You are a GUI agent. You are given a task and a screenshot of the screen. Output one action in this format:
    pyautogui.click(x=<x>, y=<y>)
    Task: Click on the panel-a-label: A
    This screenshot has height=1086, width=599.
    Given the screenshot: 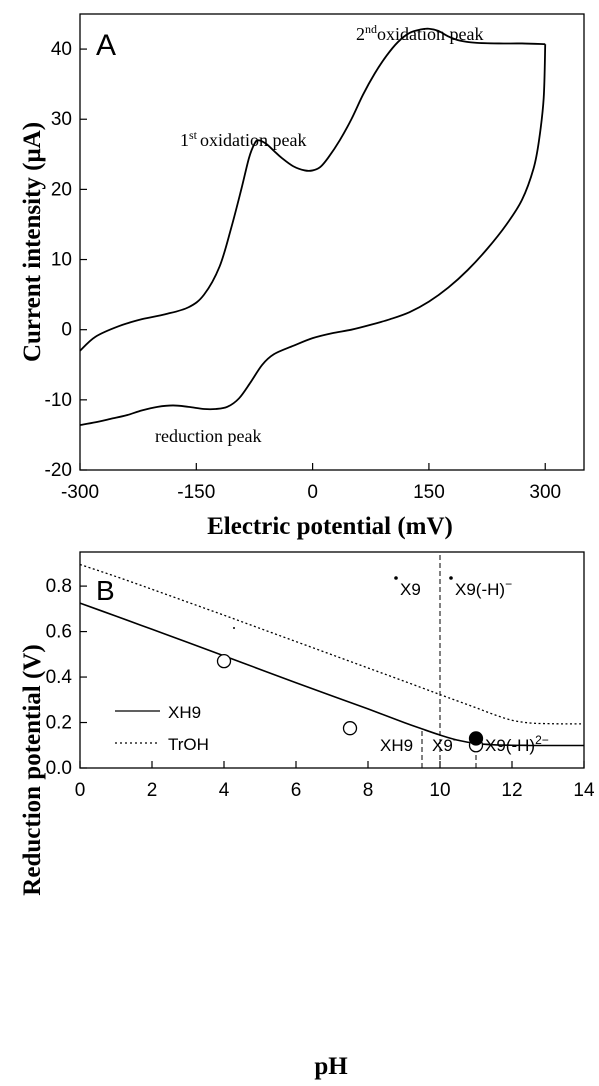 What is the action you would take?
    pyautogui.click(x=106, y=45)
    